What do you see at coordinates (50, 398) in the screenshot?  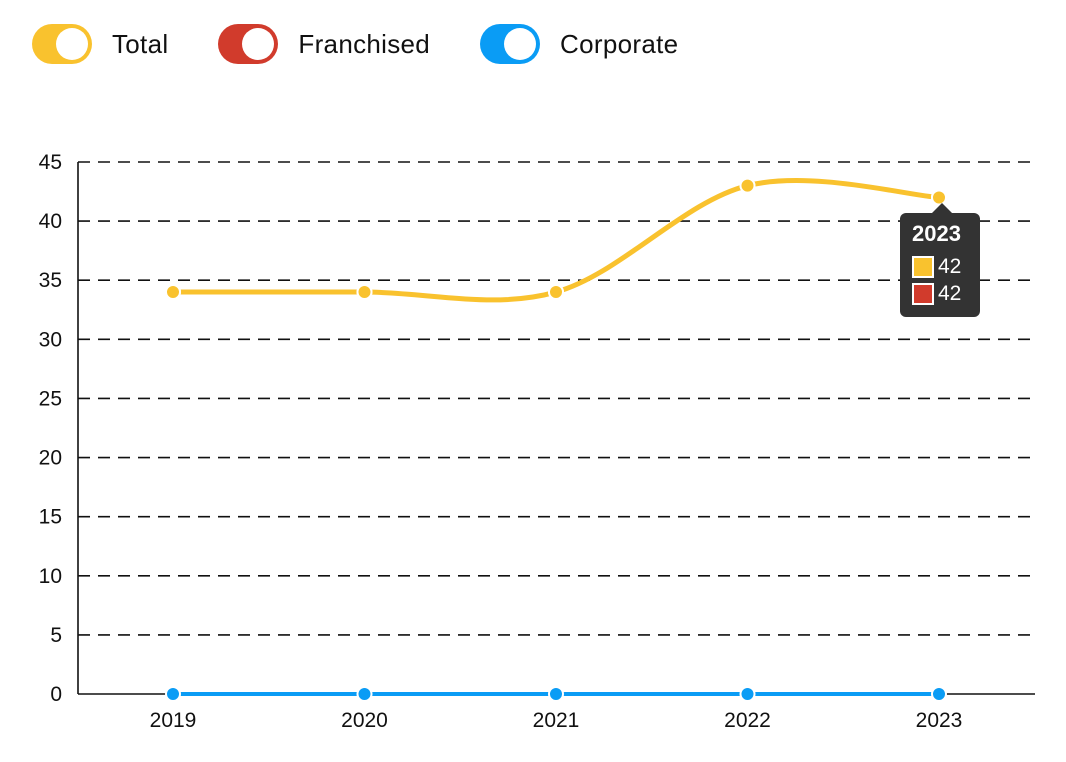 I see `y-tick-label: 25` at bounding box center [50, 398].